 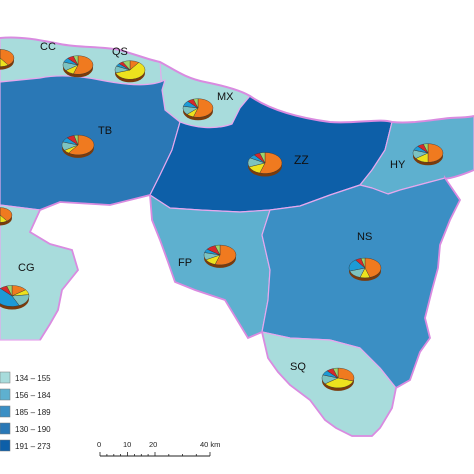 I want to click on label-tb: TB, so click(x=105, y=131).